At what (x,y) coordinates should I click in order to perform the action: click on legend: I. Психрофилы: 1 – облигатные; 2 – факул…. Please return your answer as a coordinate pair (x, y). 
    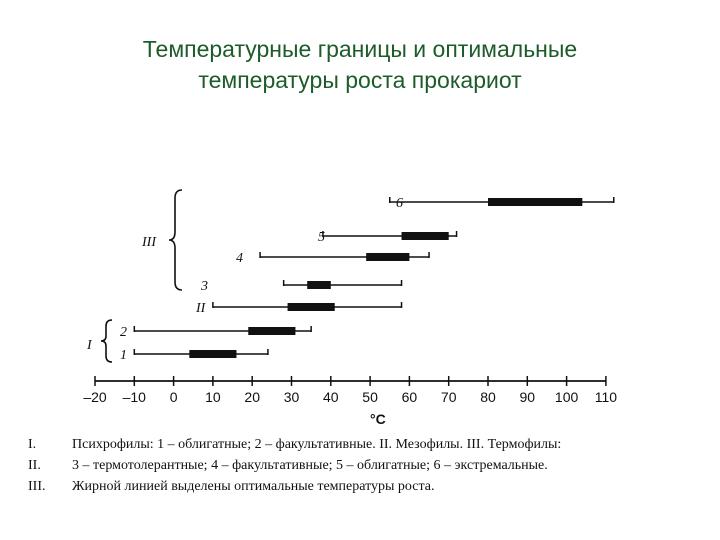
    Looking at the image, I should click on (373, 465).